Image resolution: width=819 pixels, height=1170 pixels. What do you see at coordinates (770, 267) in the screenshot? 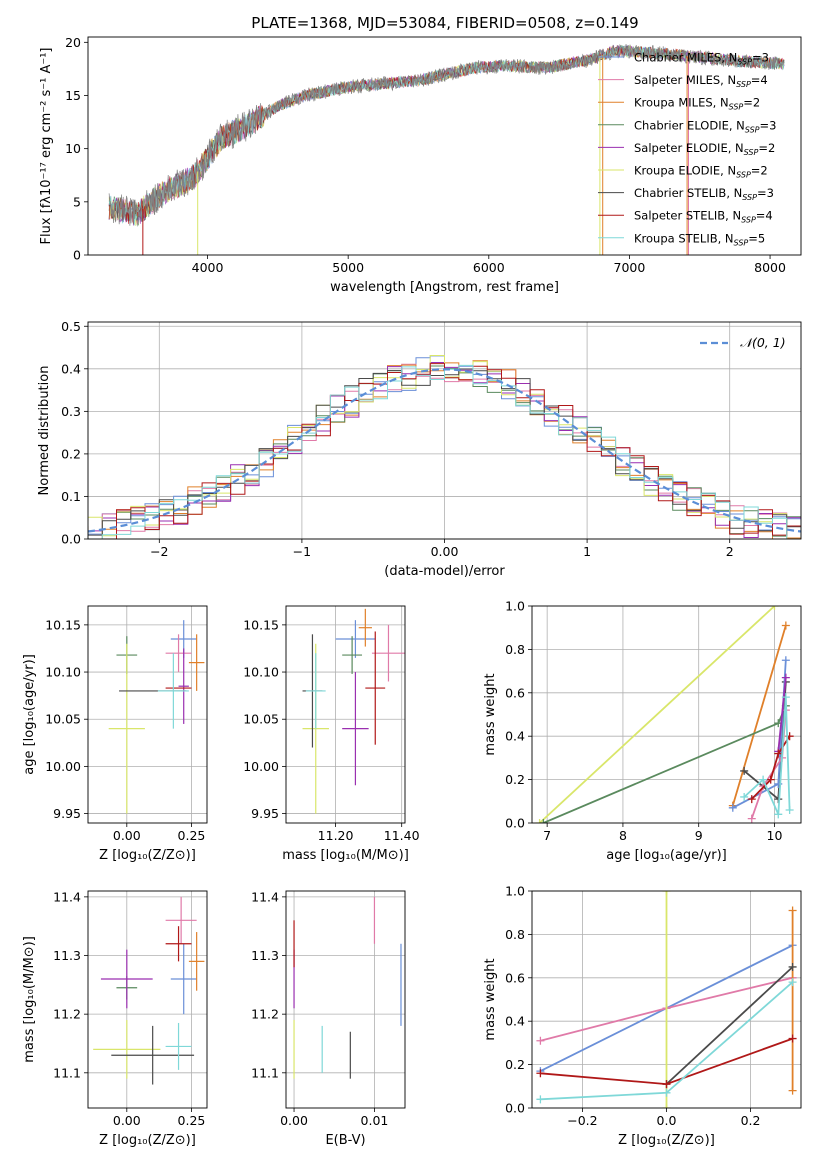
I see `x-tick-label: 8000` at bounding box center [770, 267].